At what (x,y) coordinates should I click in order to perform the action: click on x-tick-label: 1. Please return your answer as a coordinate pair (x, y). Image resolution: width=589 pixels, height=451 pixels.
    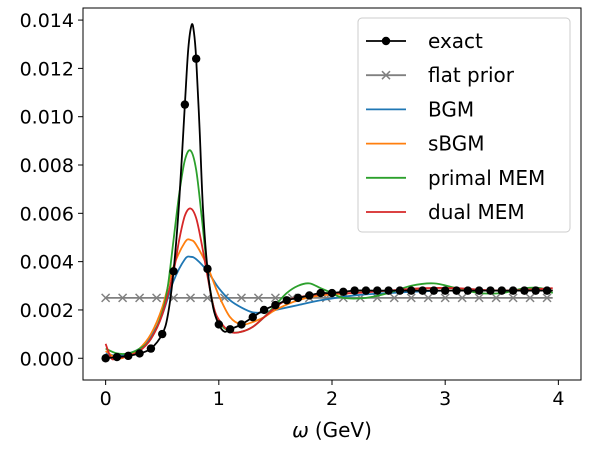
    Looking at the image, I should click on (219, 399).